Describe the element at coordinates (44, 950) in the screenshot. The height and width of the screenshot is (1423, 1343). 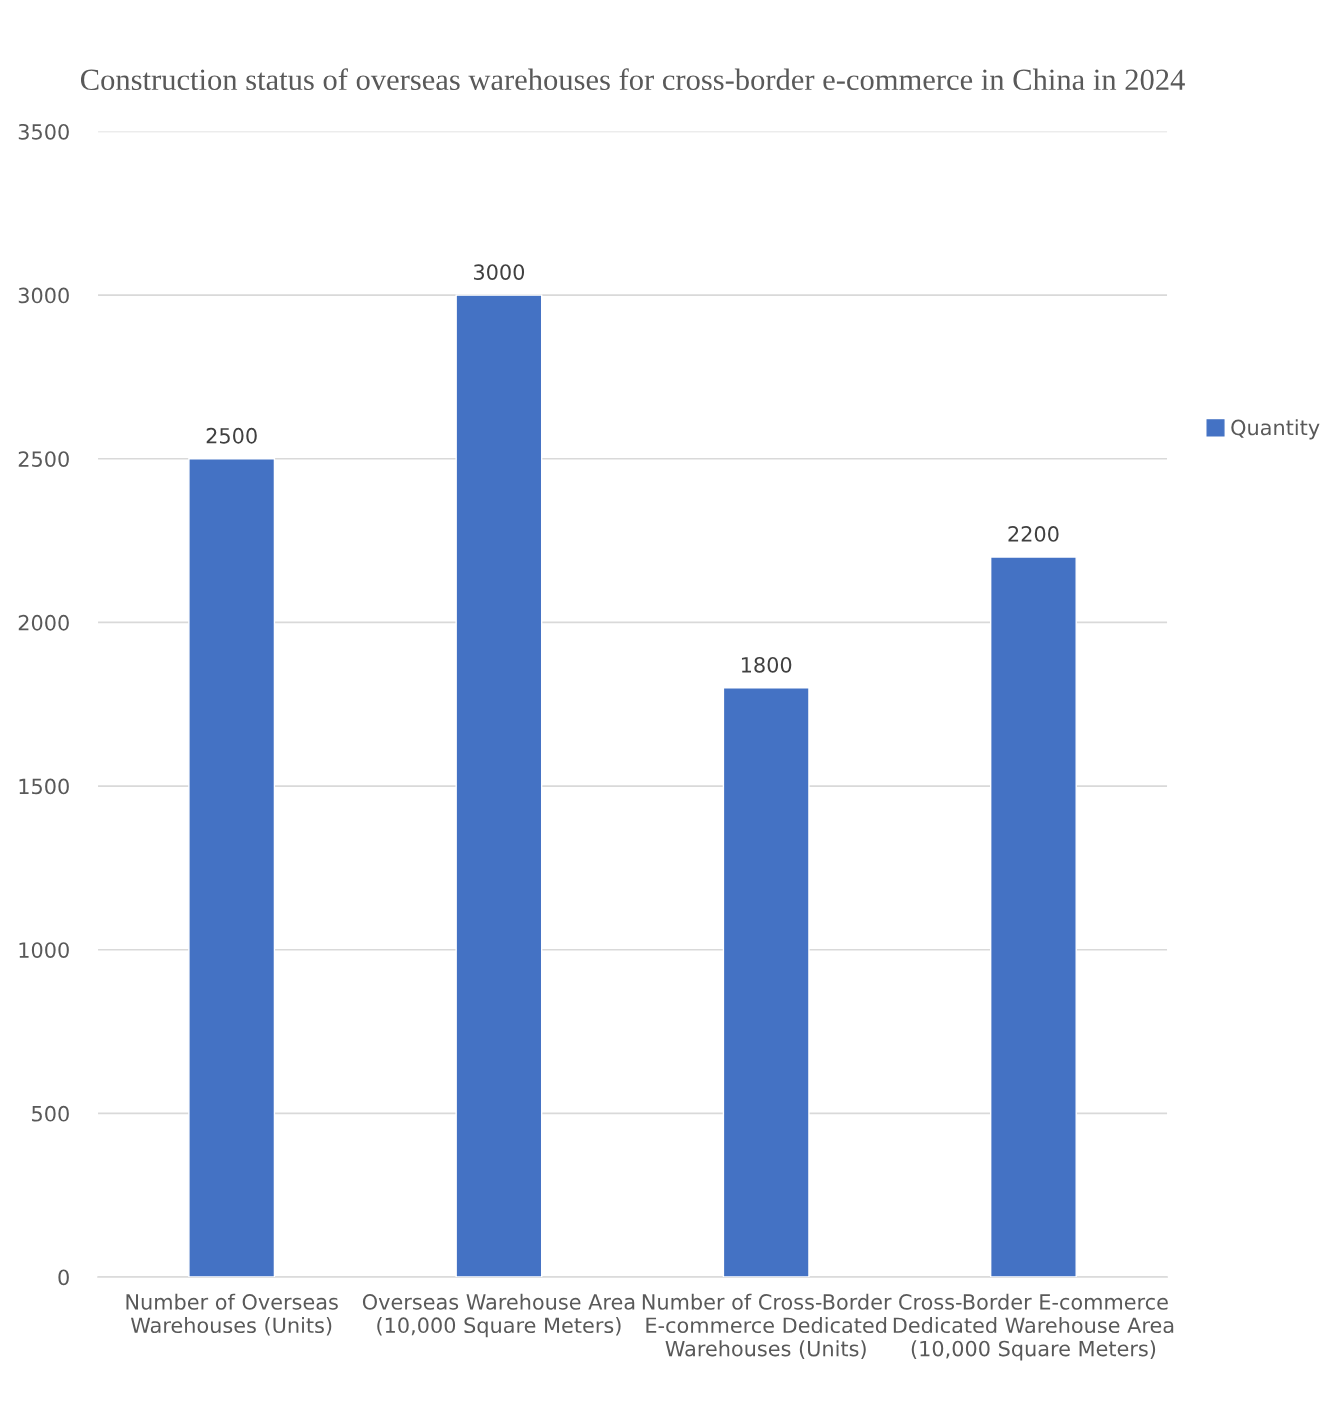
I see `y-tick-label: 1000` at that location.